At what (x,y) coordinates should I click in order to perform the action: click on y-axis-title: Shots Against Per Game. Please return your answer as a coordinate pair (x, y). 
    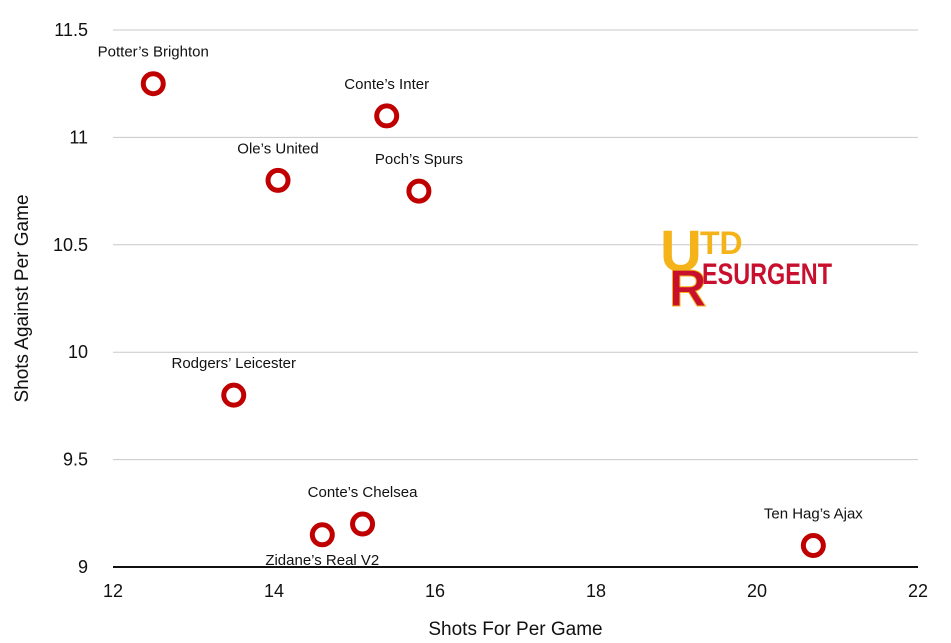
    Looking at the image, I should click on (22, 298).